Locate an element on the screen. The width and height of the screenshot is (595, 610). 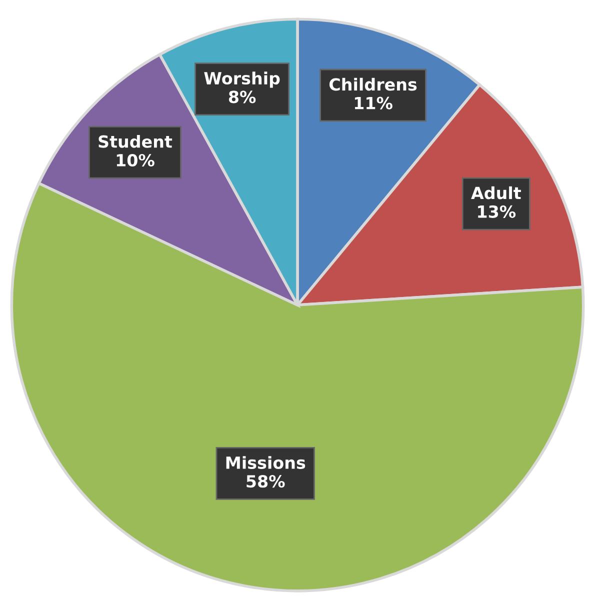
data-label: 58% is located at coordinates (265, 481).